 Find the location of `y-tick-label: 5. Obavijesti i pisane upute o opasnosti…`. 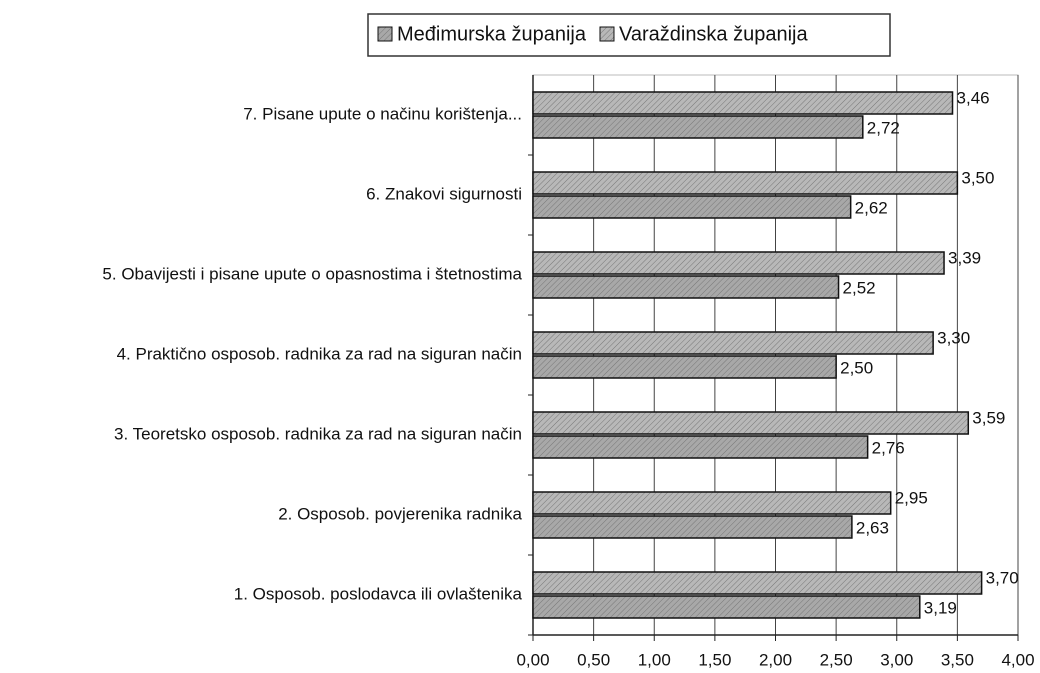

y-tick-label: 5. Obavijesti i pisane upute o opasnosti… is located at coordinates (312, 273).